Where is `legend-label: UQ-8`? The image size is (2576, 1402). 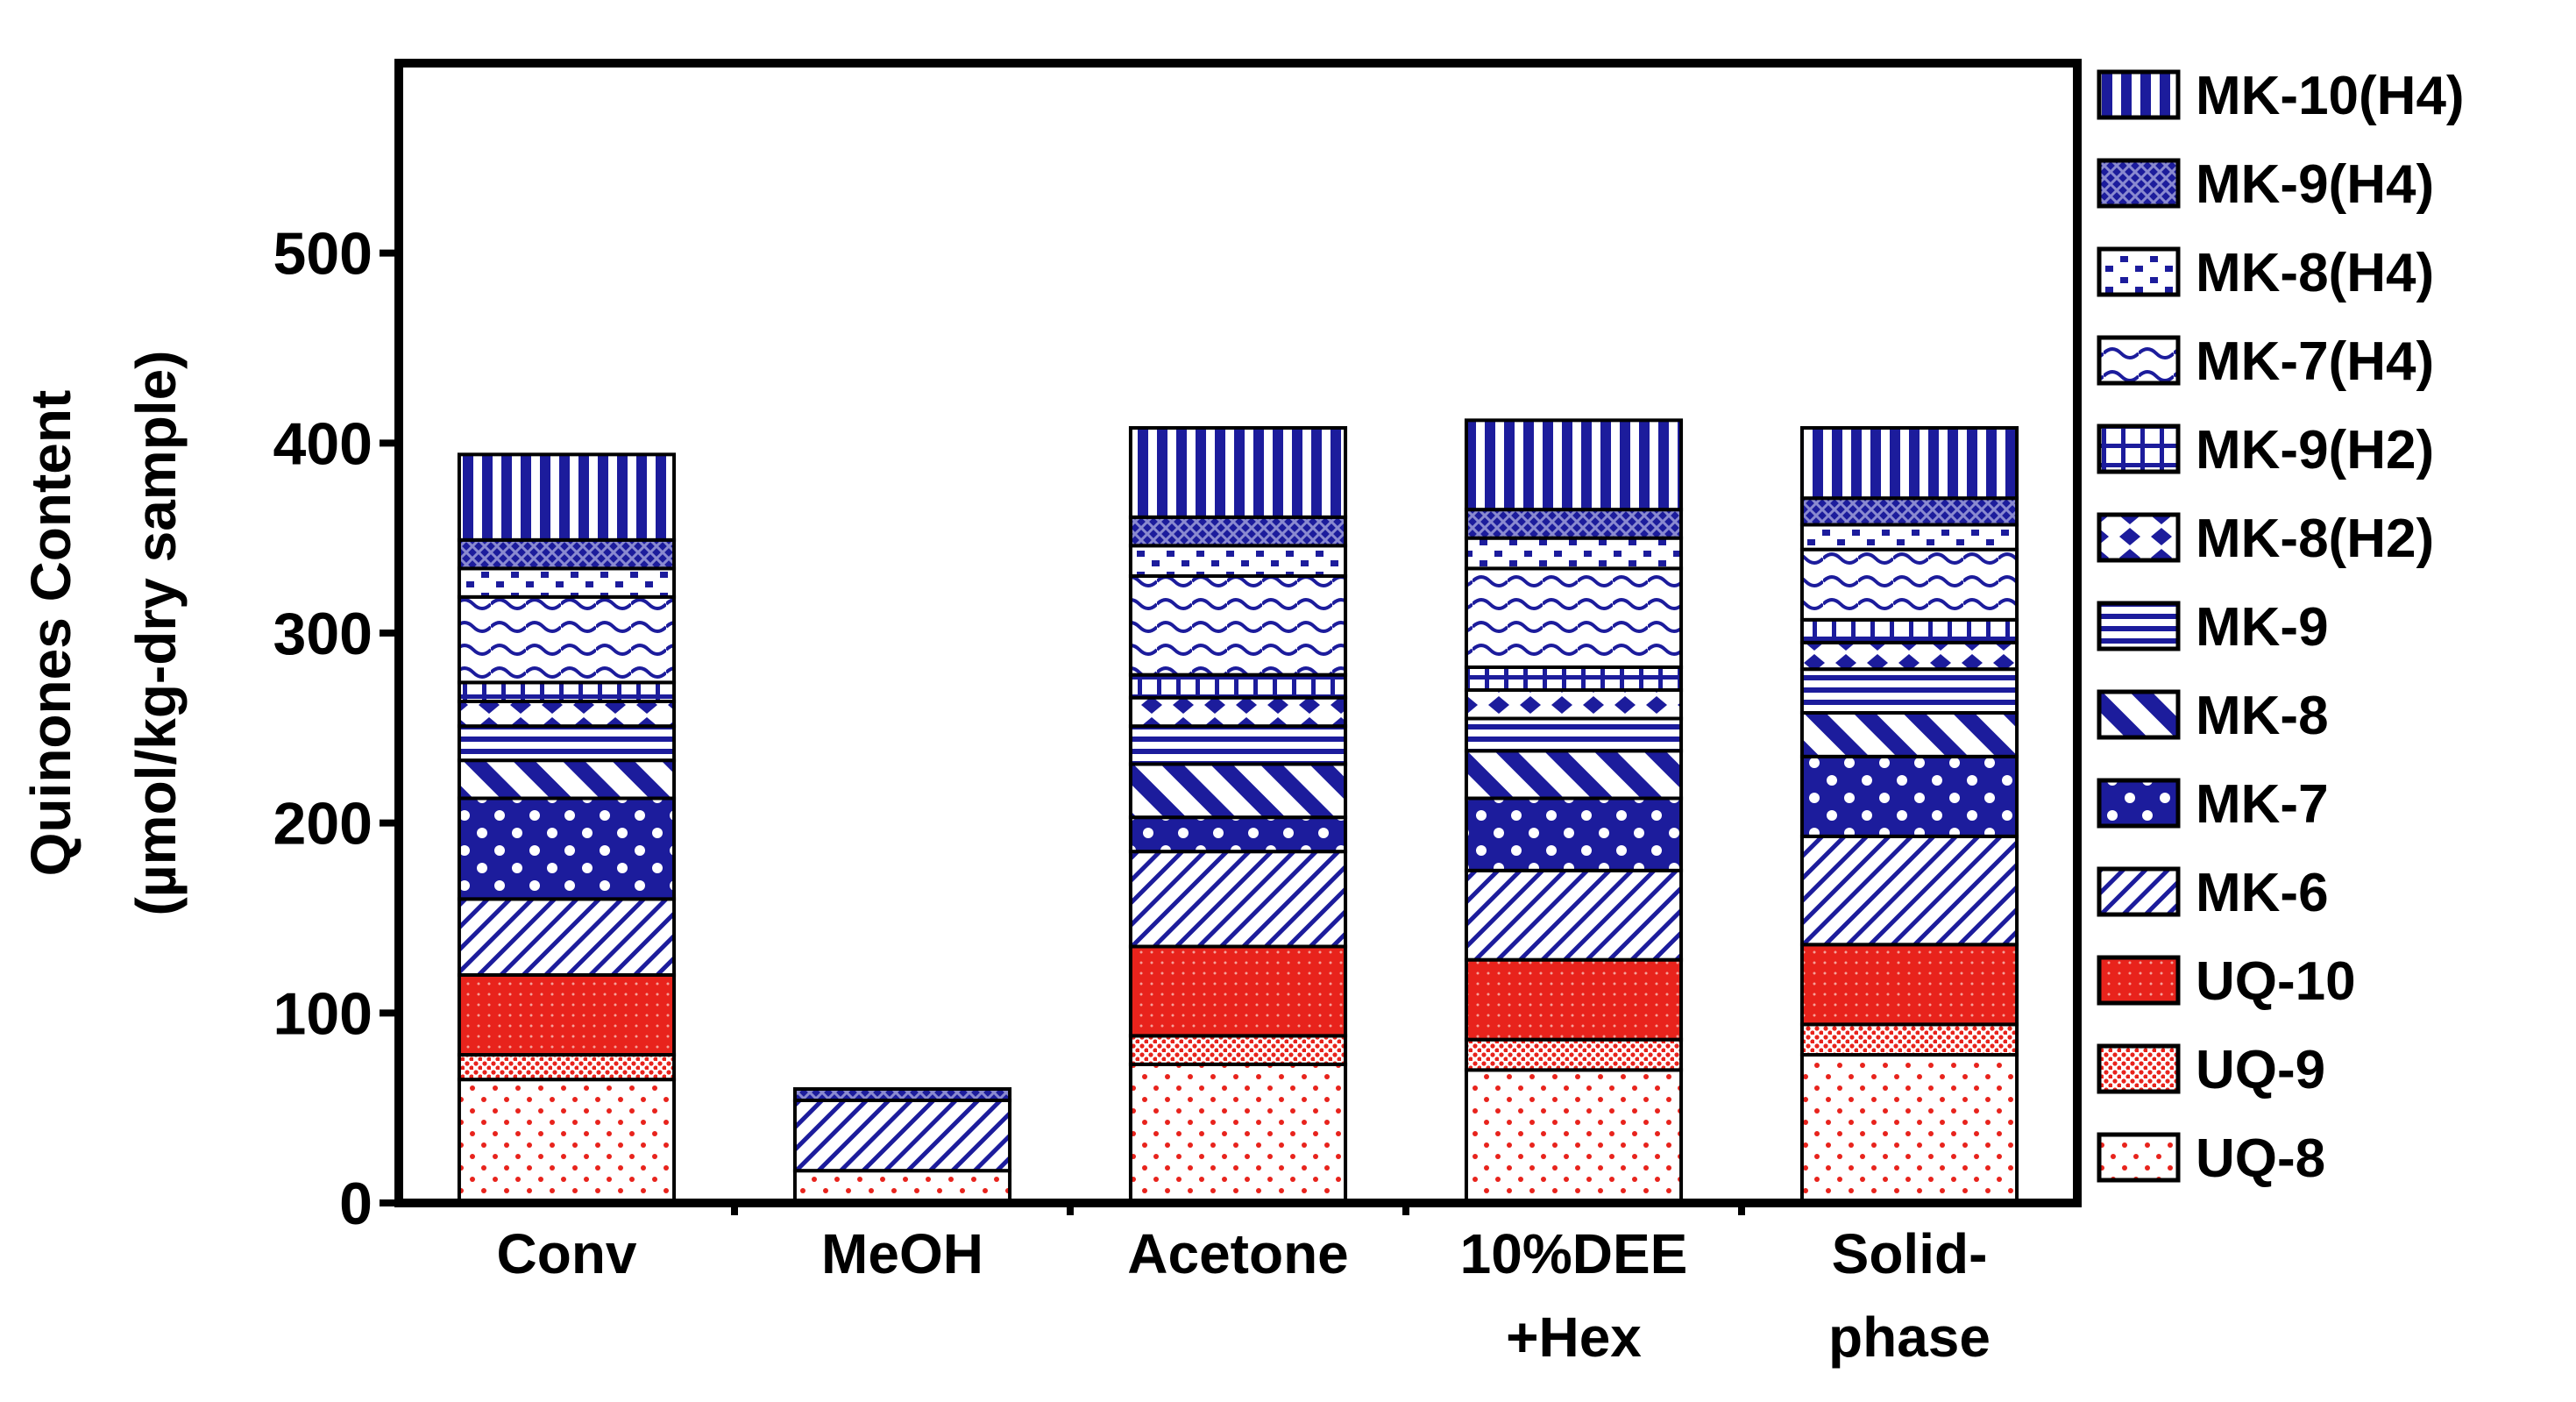
legend-label: UQ-8 is located at coordinates (2260, 1159).